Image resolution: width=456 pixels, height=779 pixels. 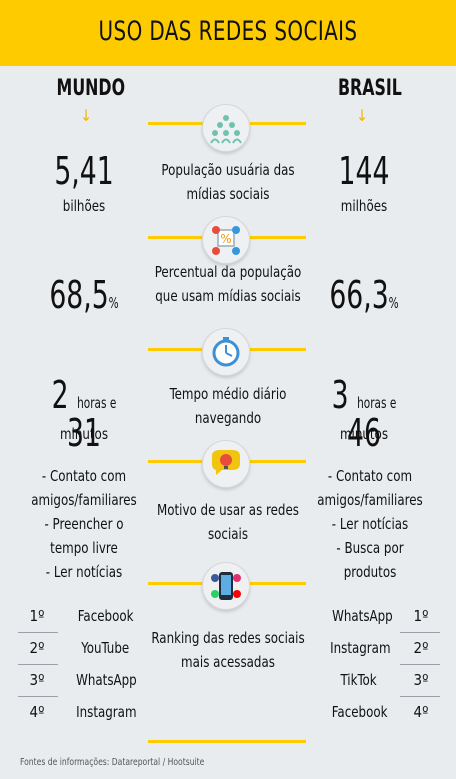 I want to click on world-minutes-word: minutos, so click(x=84, y=434).